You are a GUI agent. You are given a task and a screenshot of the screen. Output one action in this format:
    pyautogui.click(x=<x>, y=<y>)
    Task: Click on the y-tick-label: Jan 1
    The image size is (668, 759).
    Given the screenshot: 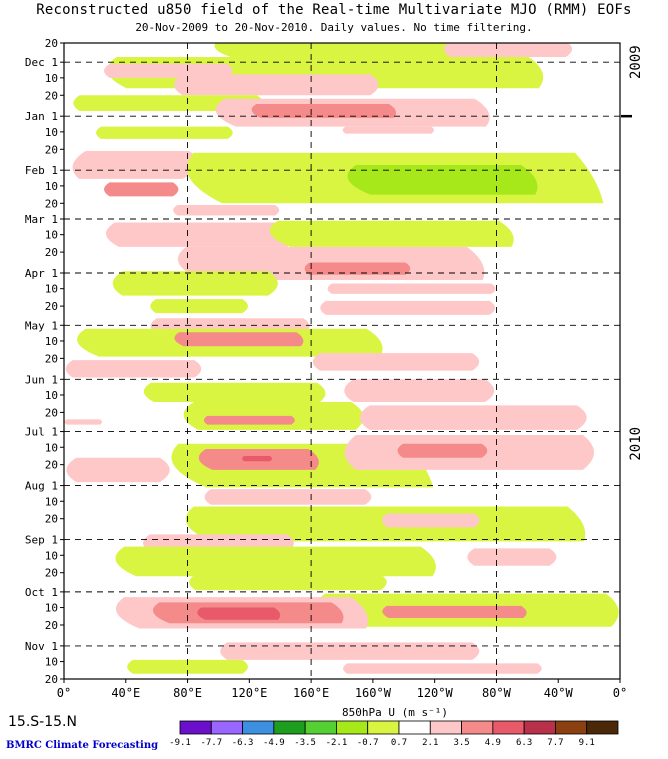 What is the action you would take?
    pyautogui.click(x=41, y=116)
    